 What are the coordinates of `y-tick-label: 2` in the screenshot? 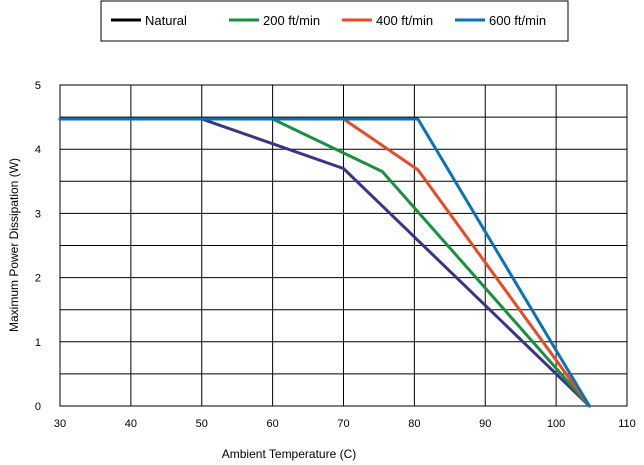 It's located at (38, 279).